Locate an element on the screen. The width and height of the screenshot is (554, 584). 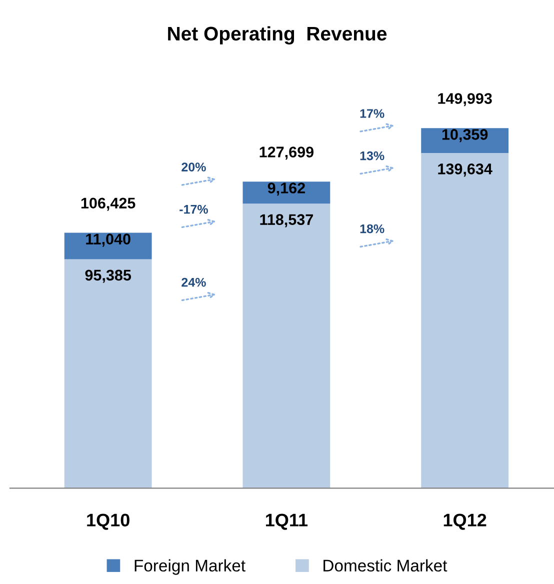
data-label: 95,385 is located at coordinates (108, 276).